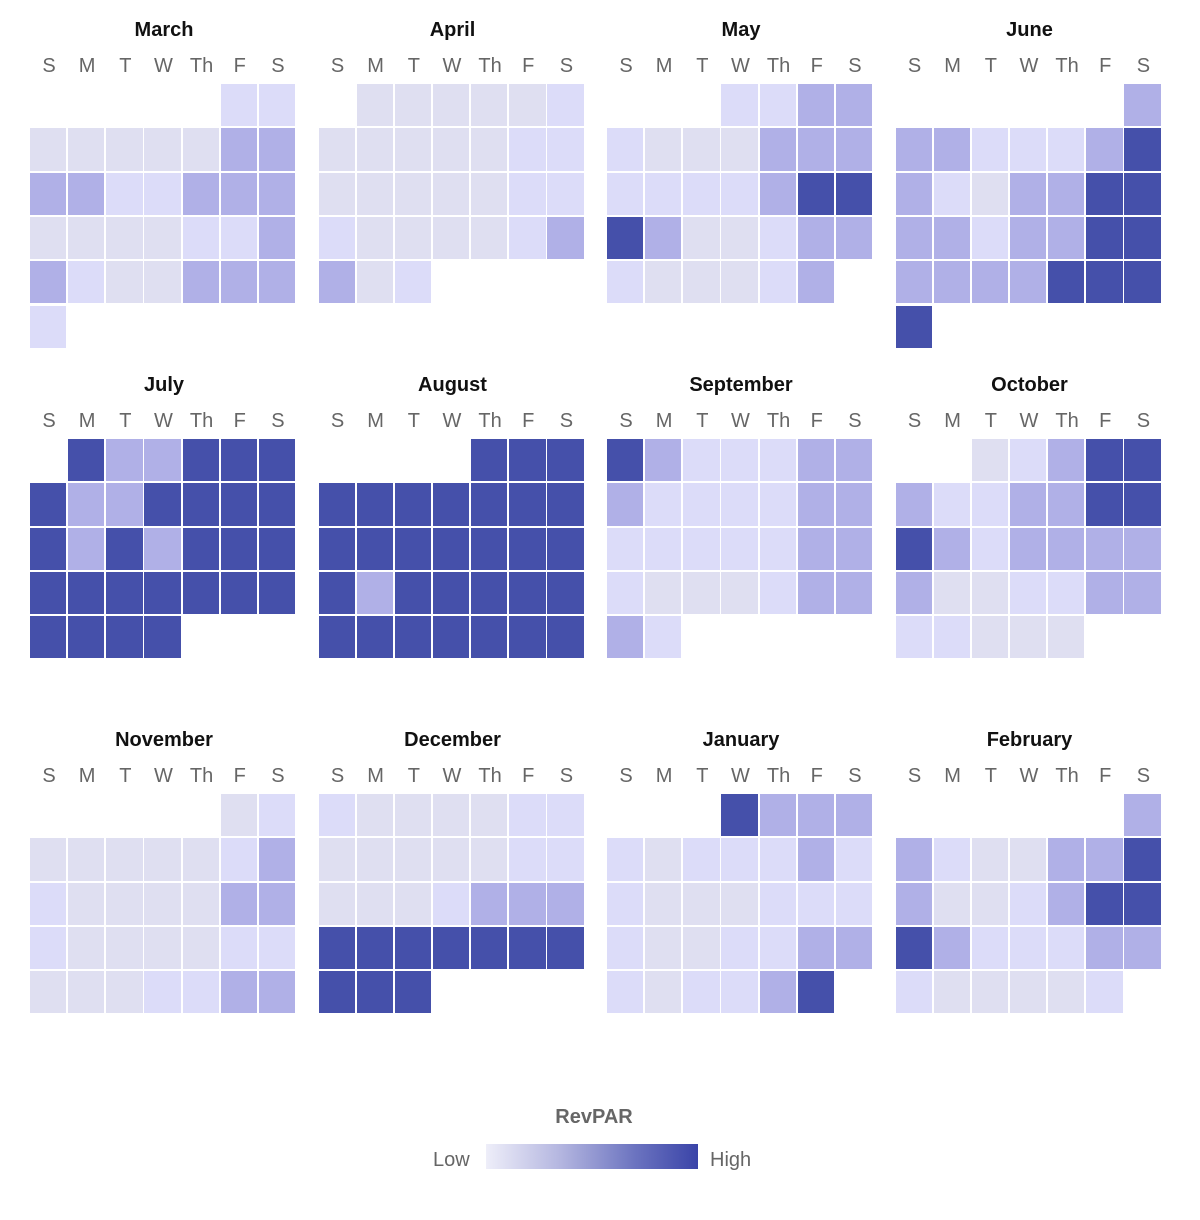 The width and height of the screenshot is (1200, 1220). Describe the element at coordinates (163, 421) in the screenshot. I see `weekday-label: W` at that location.